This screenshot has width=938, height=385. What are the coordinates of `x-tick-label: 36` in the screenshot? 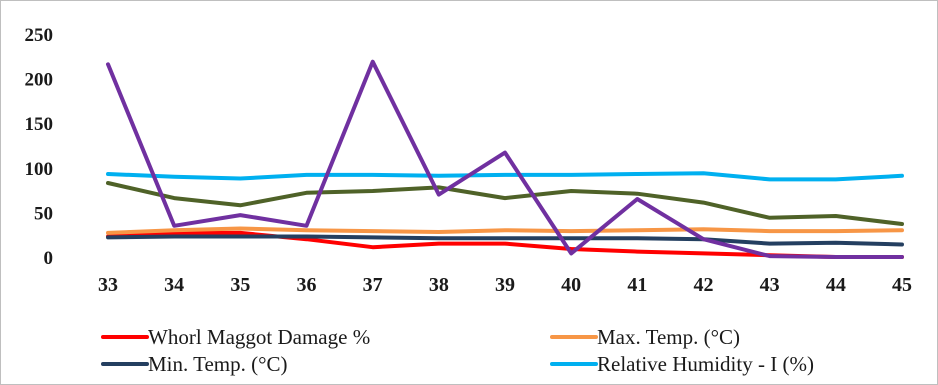 It's located at (307, 285).